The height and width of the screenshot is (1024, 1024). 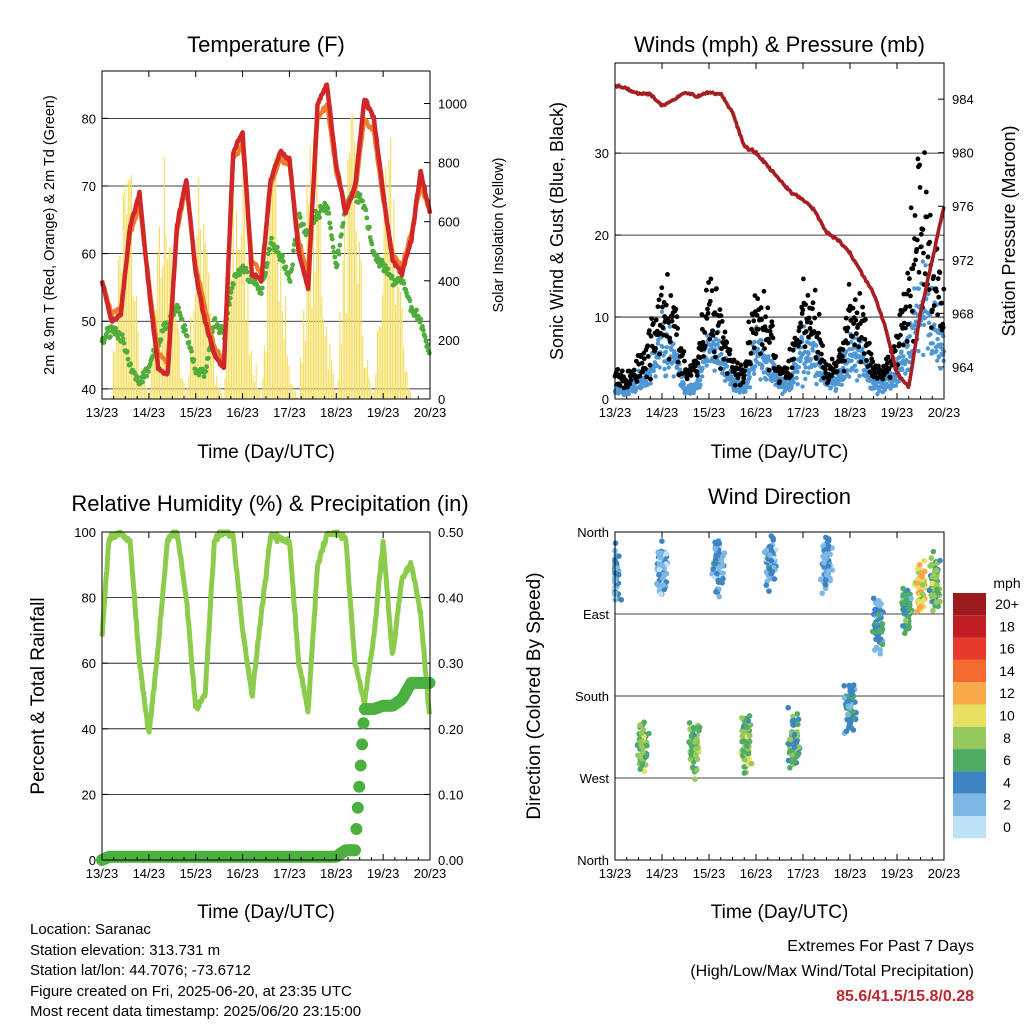 I want to click on speed-legend-label: 10, so click(x=1007, y=716).